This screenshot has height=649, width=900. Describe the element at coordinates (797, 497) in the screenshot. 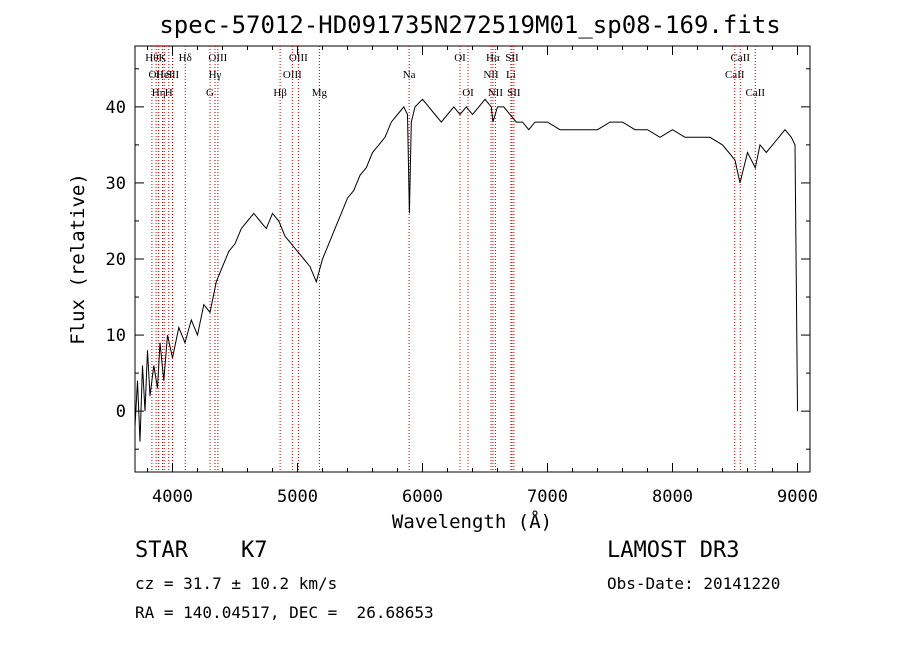

I see `x-tick-label: 9000` at that location.